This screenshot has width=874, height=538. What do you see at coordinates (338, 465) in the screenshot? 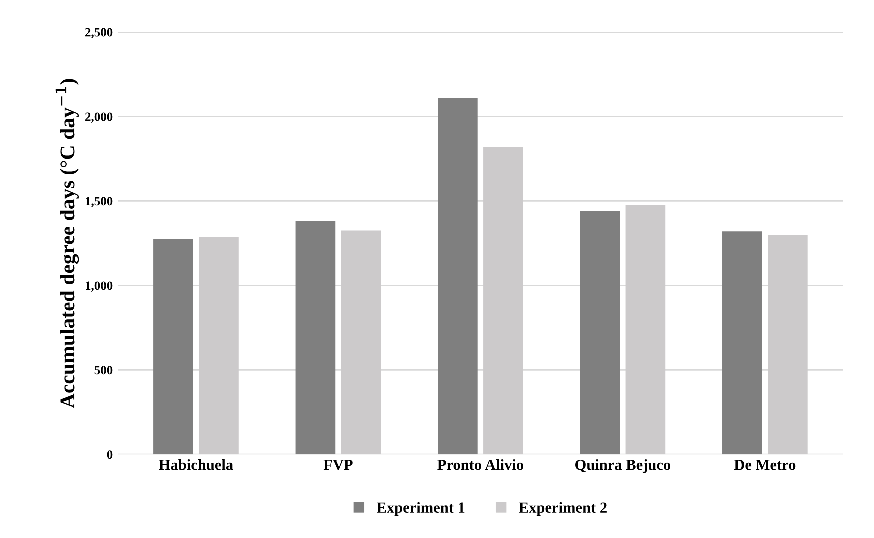
I see `x-tick-label: FVP` at bounding box center [338, 465].